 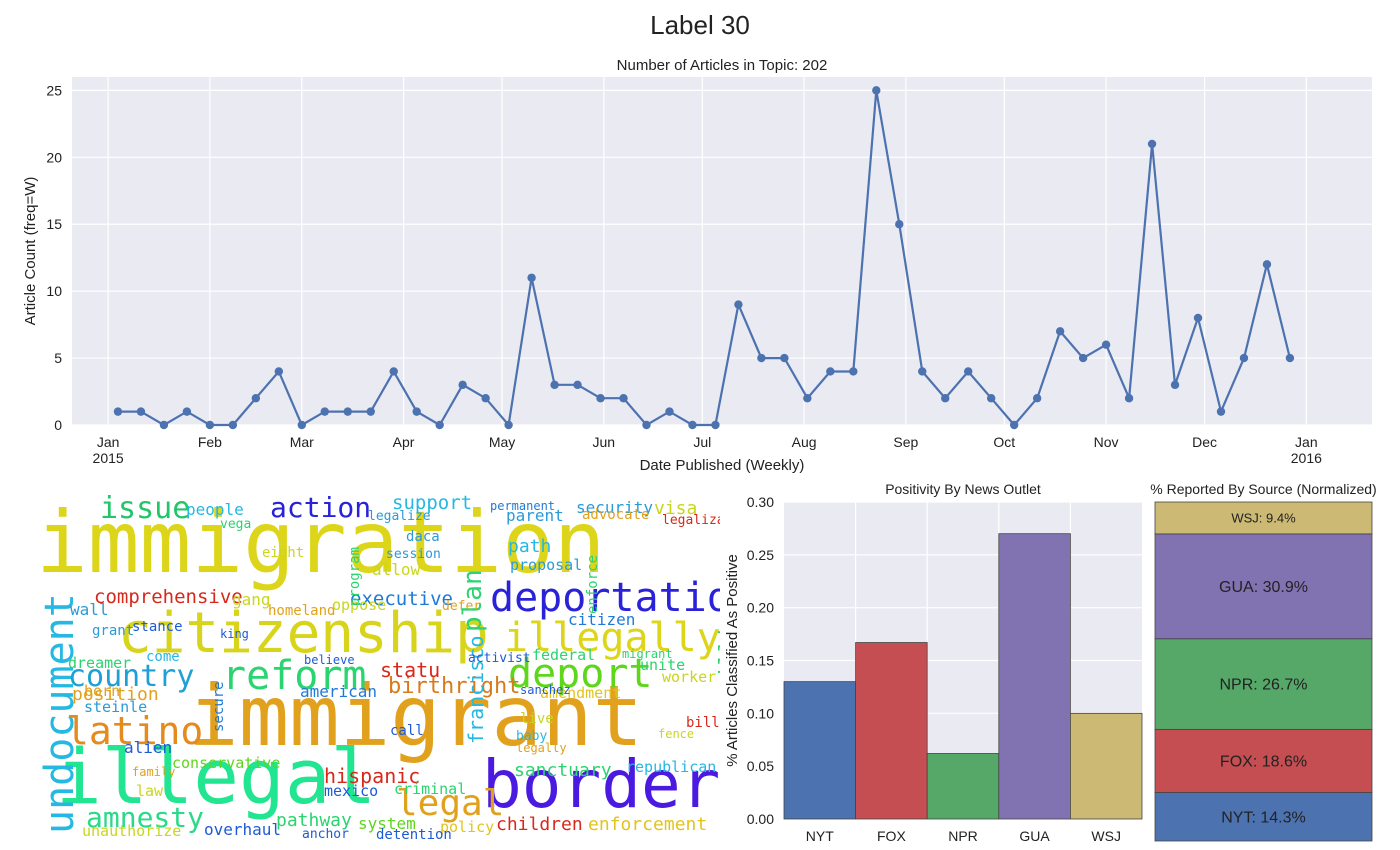 I want to click on word-cloud-word: pathway, so click(x=314, y=820).